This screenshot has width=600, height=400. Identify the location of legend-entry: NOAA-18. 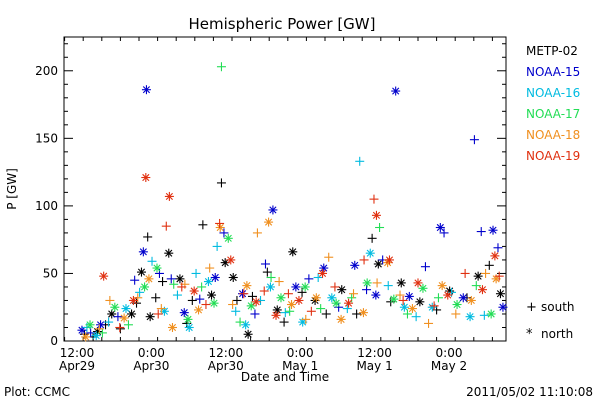
(553, 135).